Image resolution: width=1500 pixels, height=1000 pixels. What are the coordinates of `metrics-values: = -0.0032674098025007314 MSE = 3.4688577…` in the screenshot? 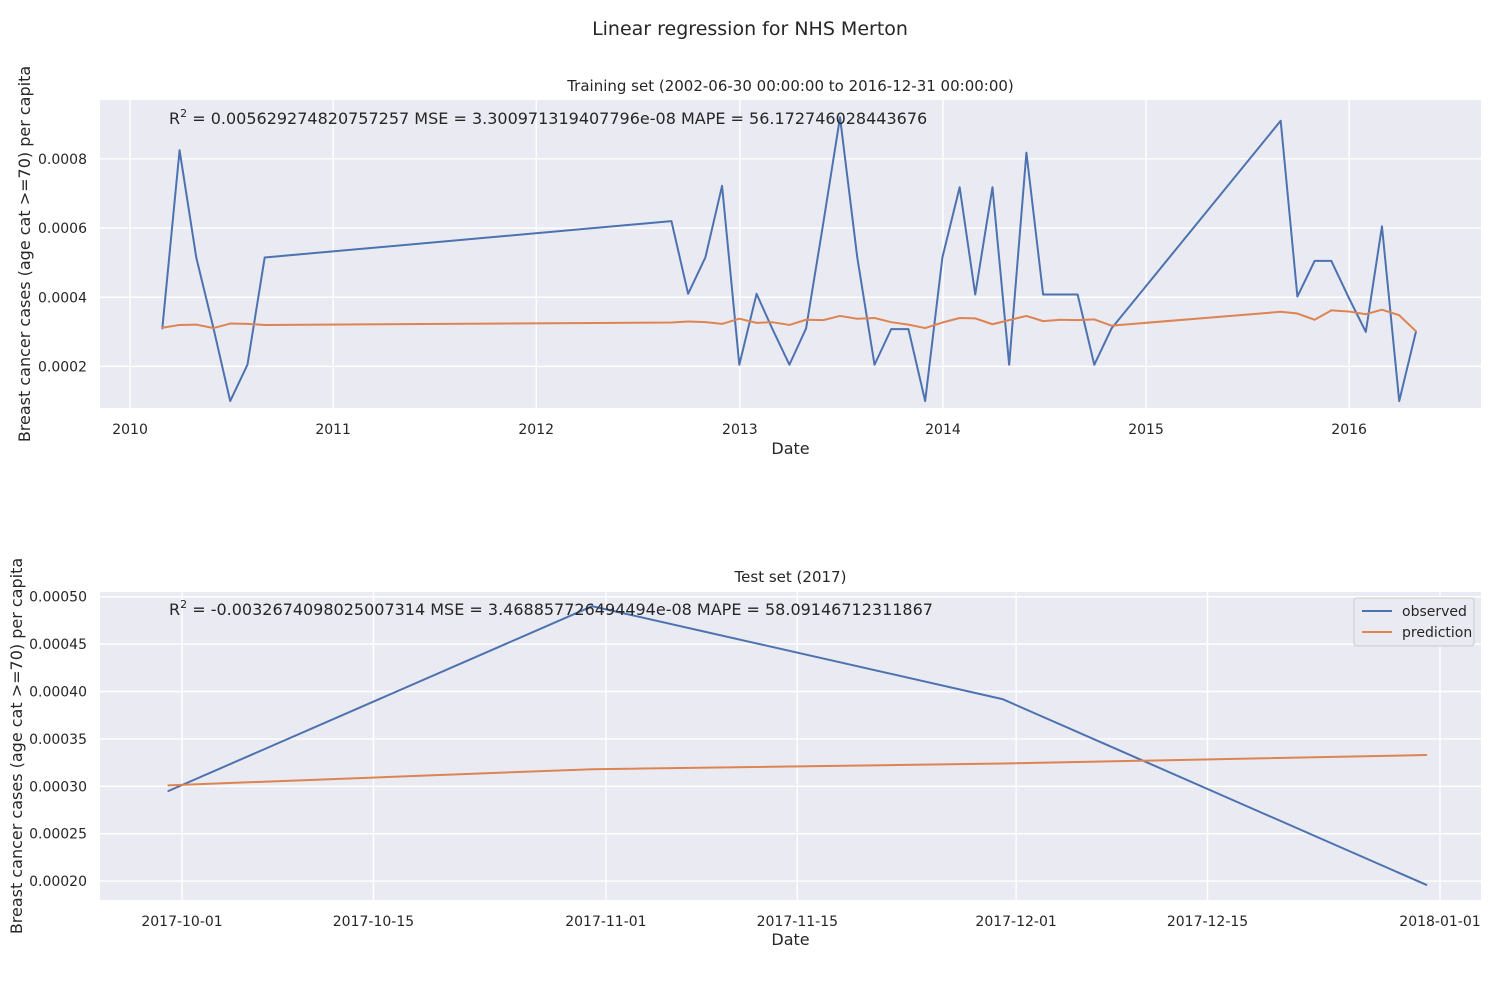 It's located at (560, 609).